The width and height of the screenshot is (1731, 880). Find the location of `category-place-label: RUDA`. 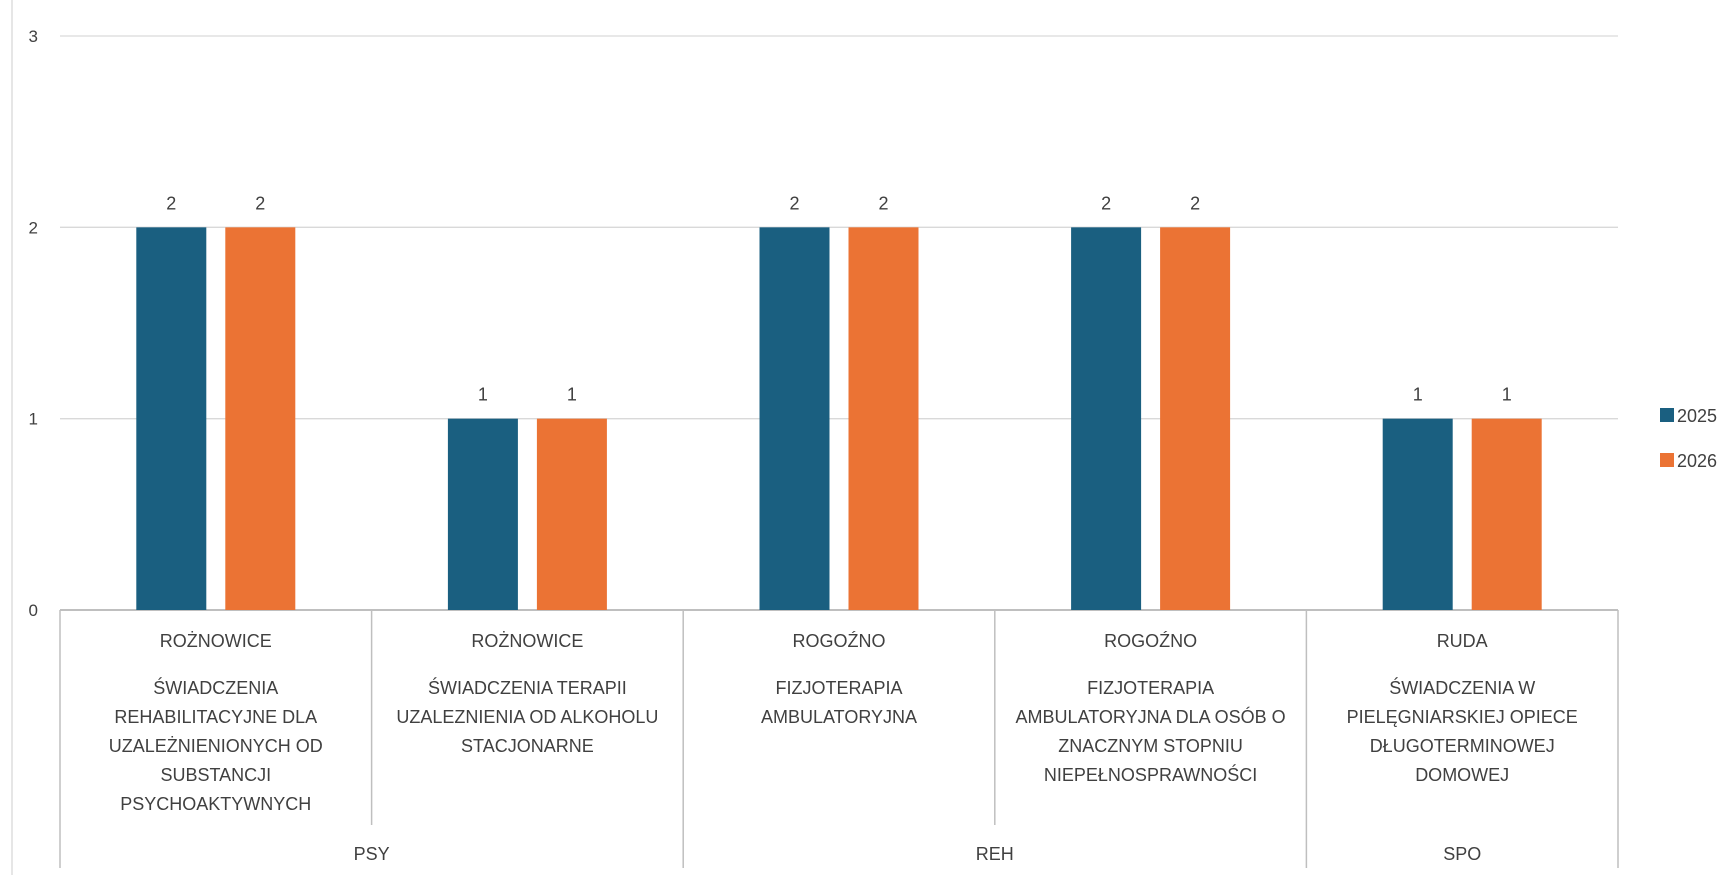

category-place-label: RUDA is located at coordinates (1462, 641).